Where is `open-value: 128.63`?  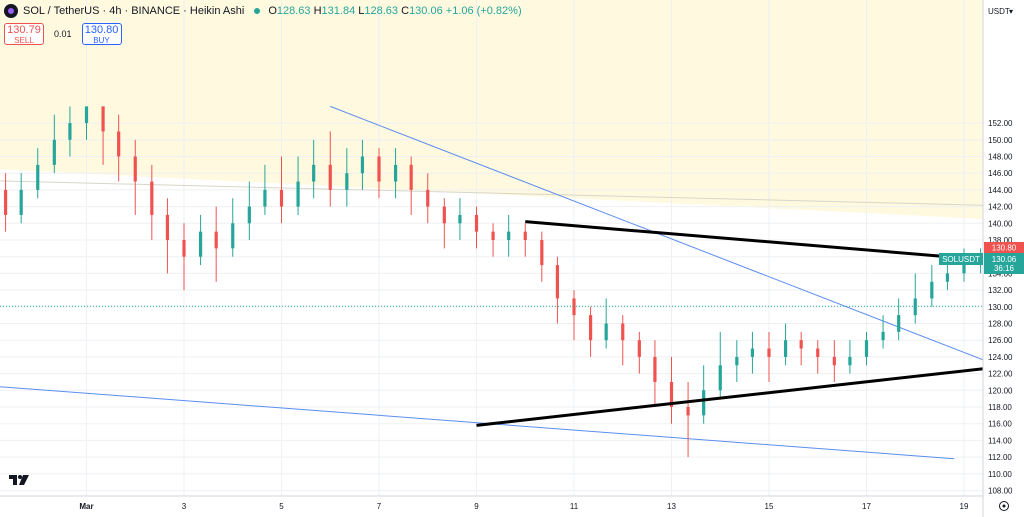
open-value: 128.63 is located at coordinates (293, 11).